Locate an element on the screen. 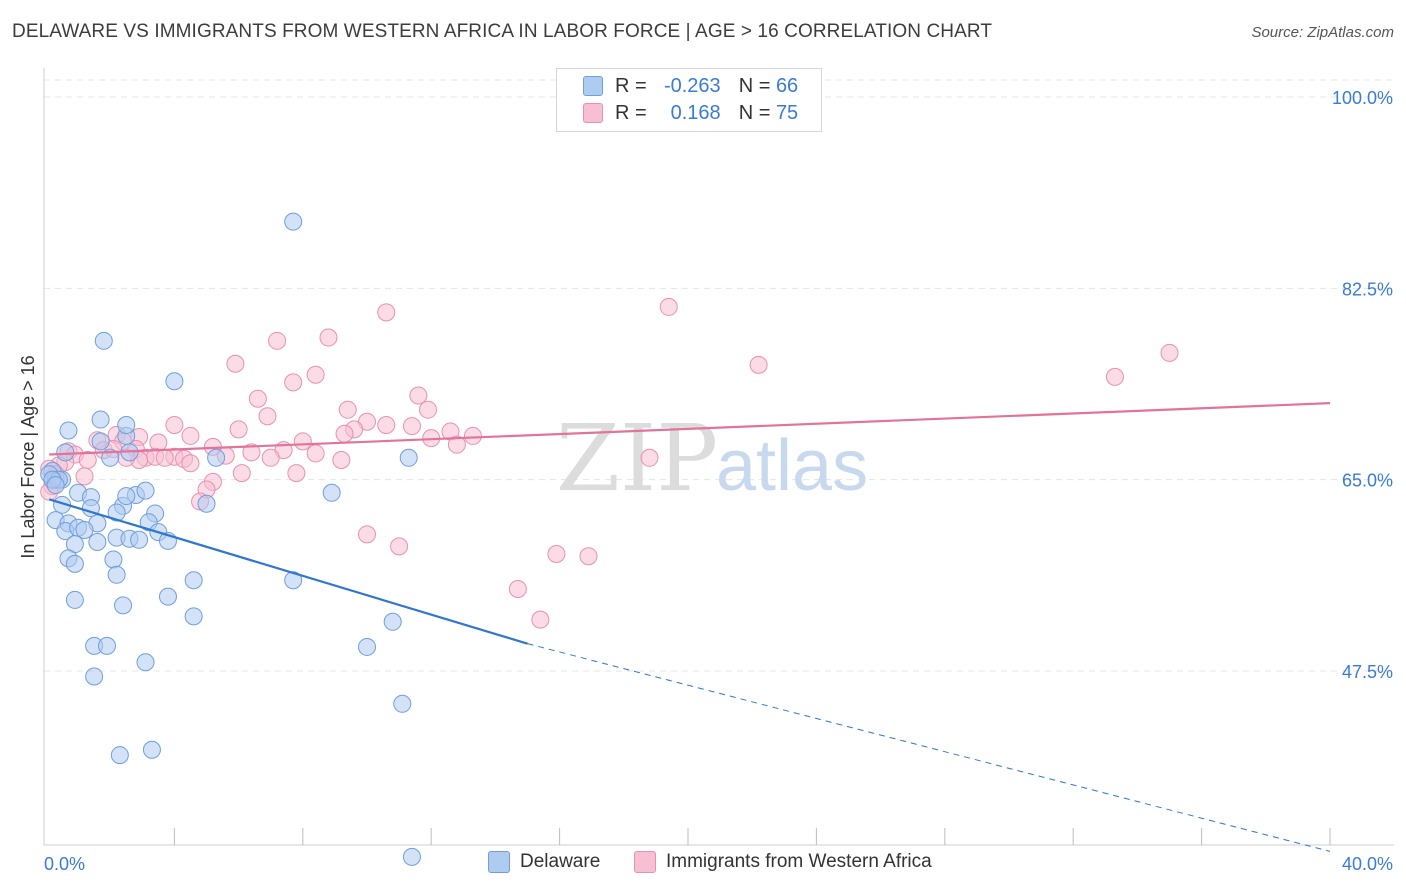 This screenshot has width=1406, height=892. correlation-legend: R = -0.263 N = 66 R = 0.168 N = 75 is located at coordinates (689, 100).